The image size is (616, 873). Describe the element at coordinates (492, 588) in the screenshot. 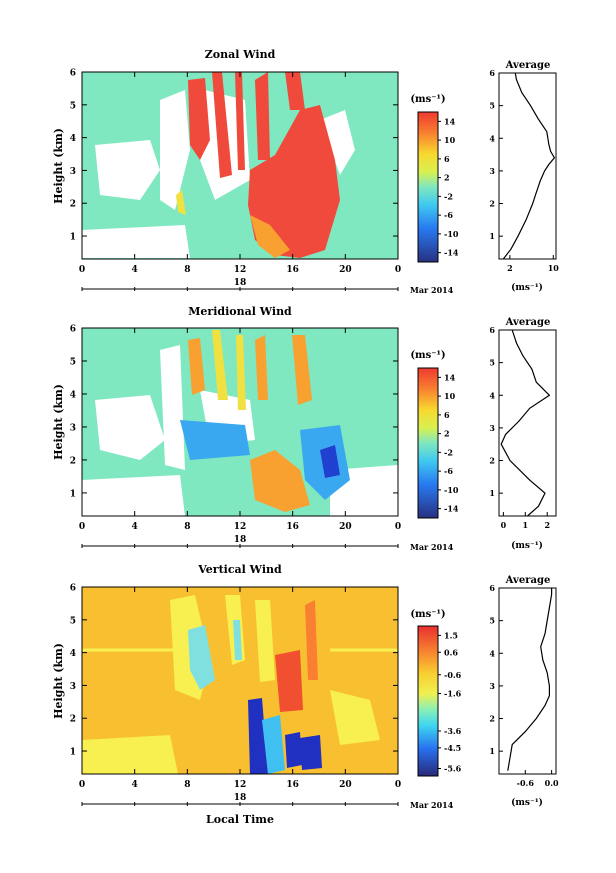

I see `profile-y-tick-label: 6` at that location.